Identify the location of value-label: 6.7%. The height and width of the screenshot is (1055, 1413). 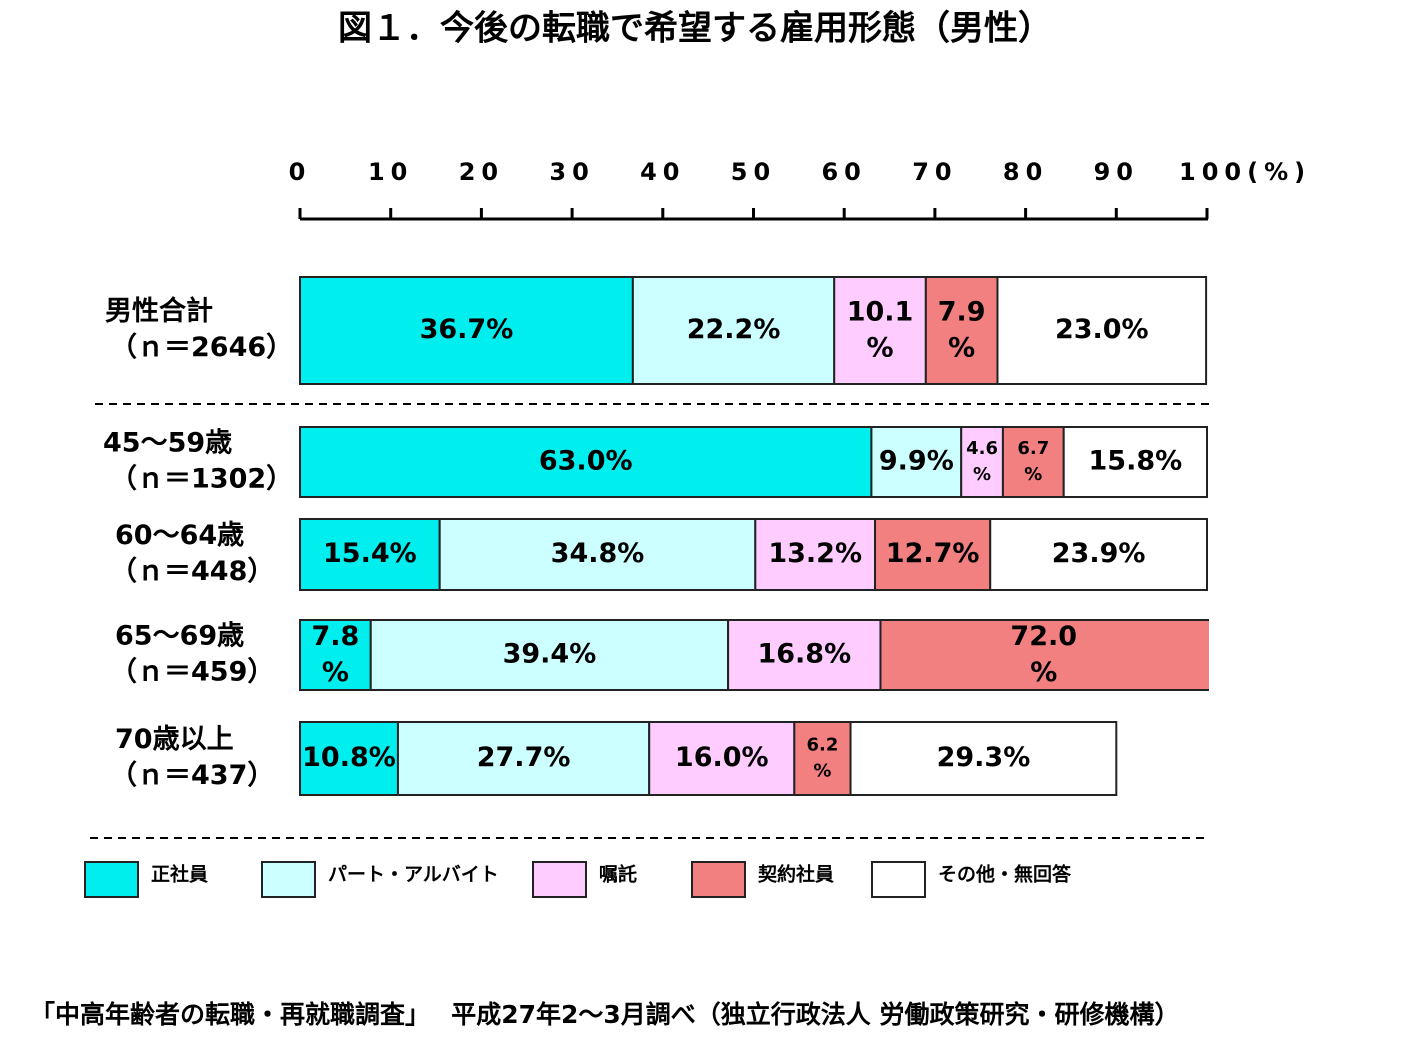
(1033, 461).